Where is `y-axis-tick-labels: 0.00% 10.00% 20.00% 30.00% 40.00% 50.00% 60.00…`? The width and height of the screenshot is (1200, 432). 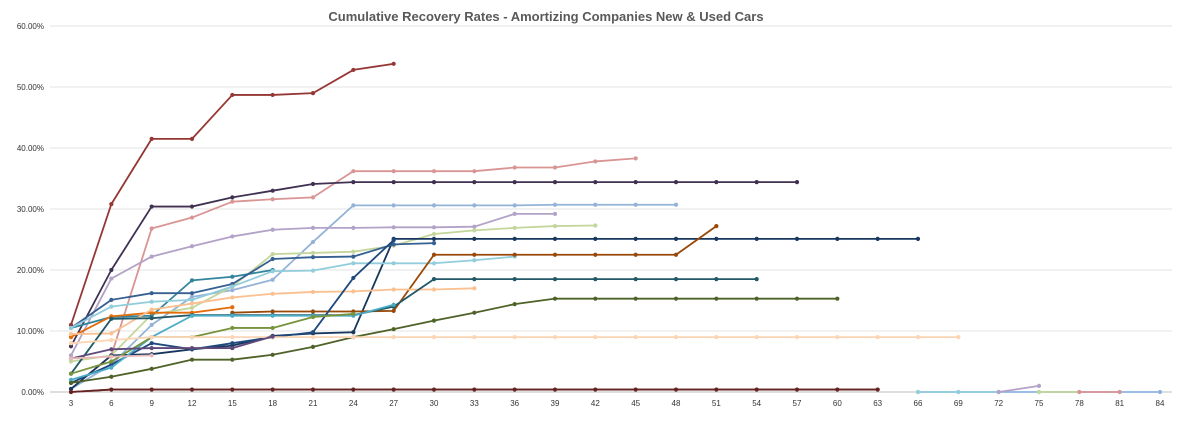 y-axis-tick-labels: 0.00% 10.00% 20.00% 30.00% 40.00% 50.00% 60.00… is located at coordinates (30, 209).